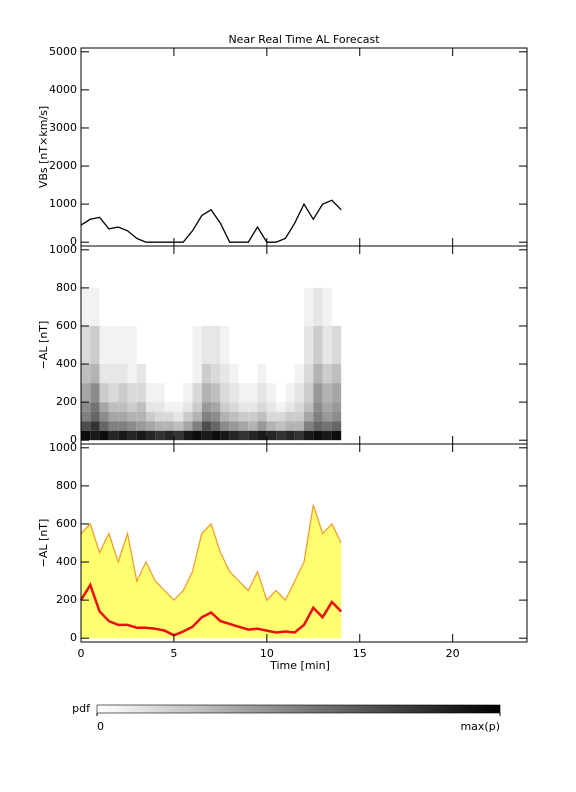 This screenshot has height=792, width=576. What do you see at coordinates (66, 485) in the screenshot?
I see `y-tick-label: 800` at bounding box center [66, 485].